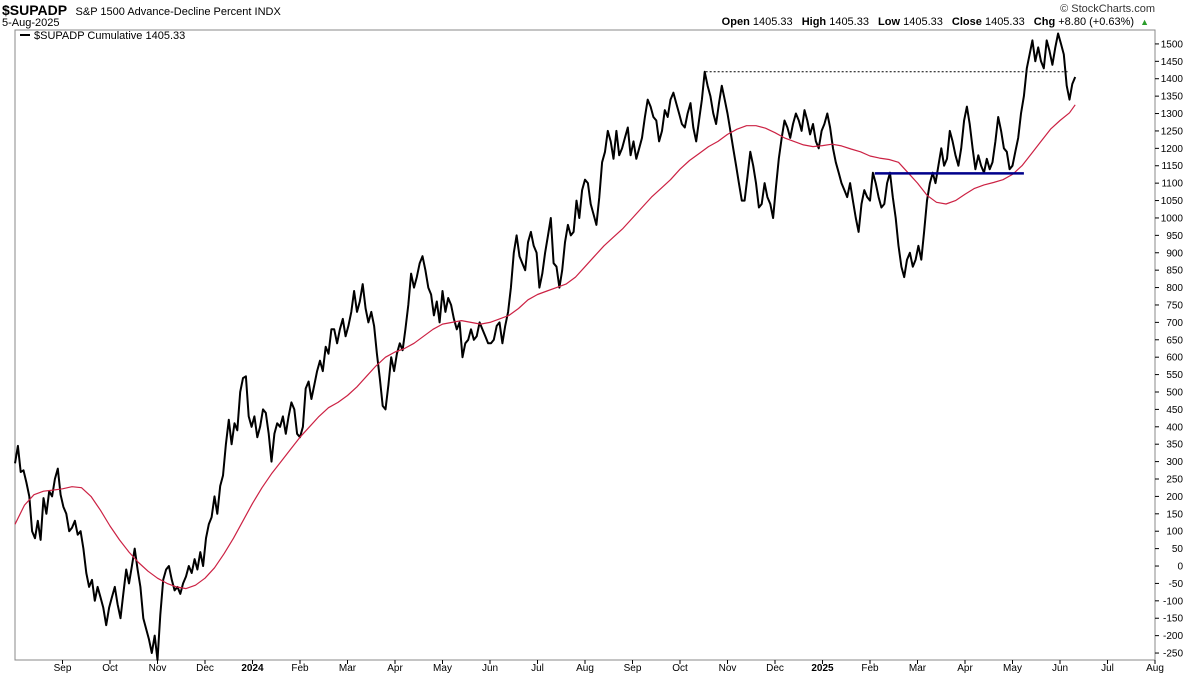 The width and height of the screenshot is (1200, 675). What do you see at coordinates (1172, 114) in the screenshot?
I see `y-tick-label: 1300` at bounding box center [1172, 114].